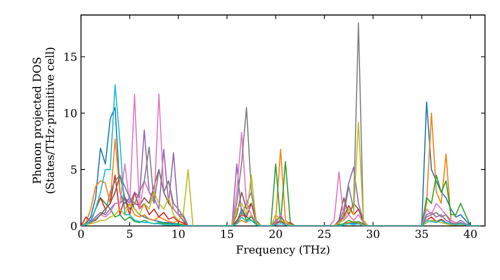 The image size is (500, 280). What do you see at coordinates (74, 226) in the screenshot?
I see `y-tick-label: 0` at bounding box center [74, 226].